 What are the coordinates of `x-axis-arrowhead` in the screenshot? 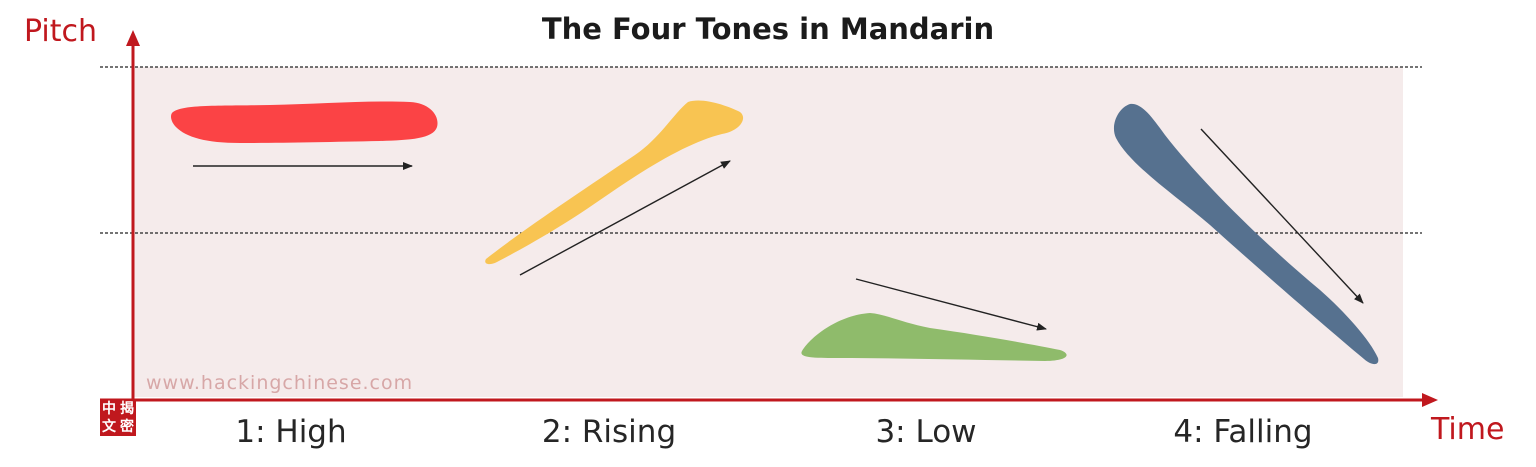 It's located at (1430, 400).